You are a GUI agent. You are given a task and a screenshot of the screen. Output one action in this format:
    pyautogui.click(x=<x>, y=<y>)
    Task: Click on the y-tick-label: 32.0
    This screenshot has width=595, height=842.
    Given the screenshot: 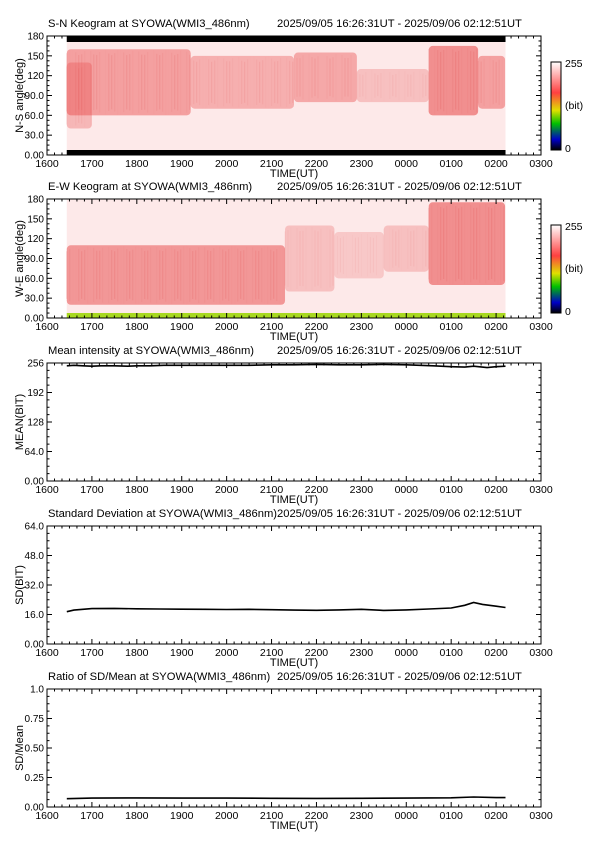 What is the action you would take?
    pyautogui.click(x=35, y=586)
    